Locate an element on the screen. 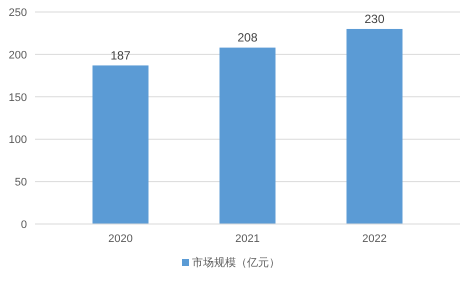 The image size is (475, 283). y-tick-label: 100 is located at coordinates (17, 140).